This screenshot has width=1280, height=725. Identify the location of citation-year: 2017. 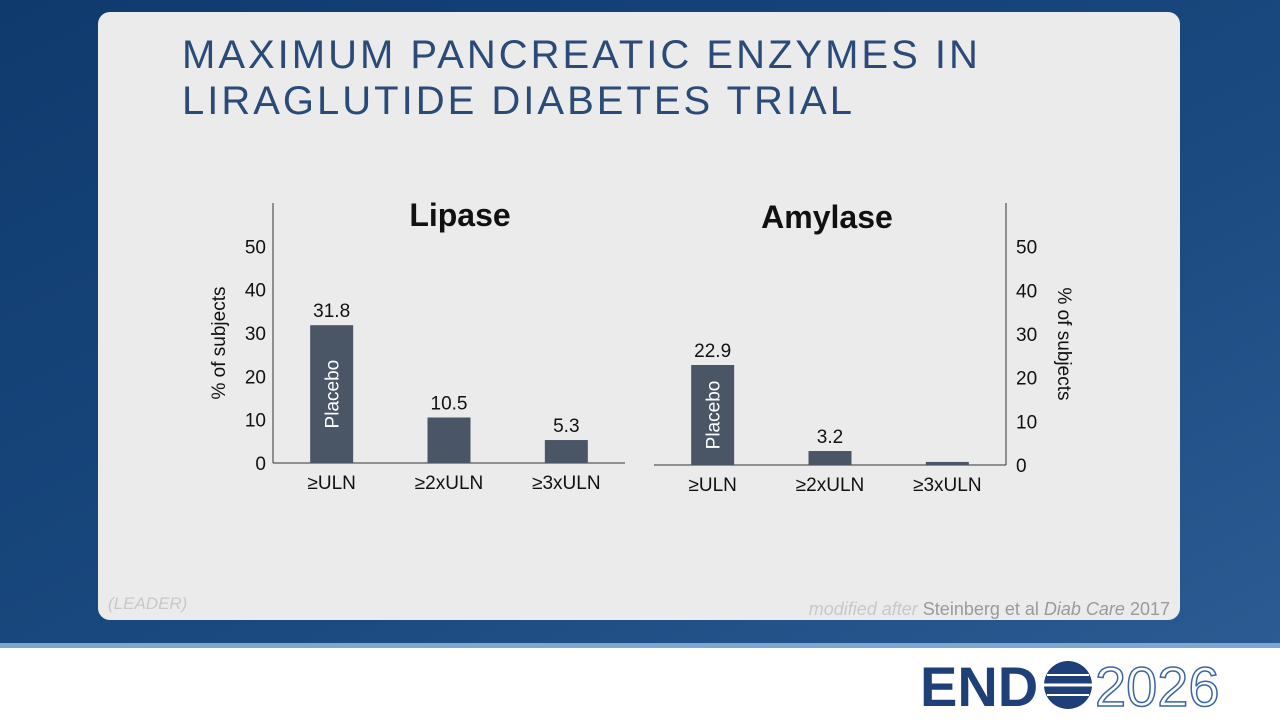
(1150, 609).